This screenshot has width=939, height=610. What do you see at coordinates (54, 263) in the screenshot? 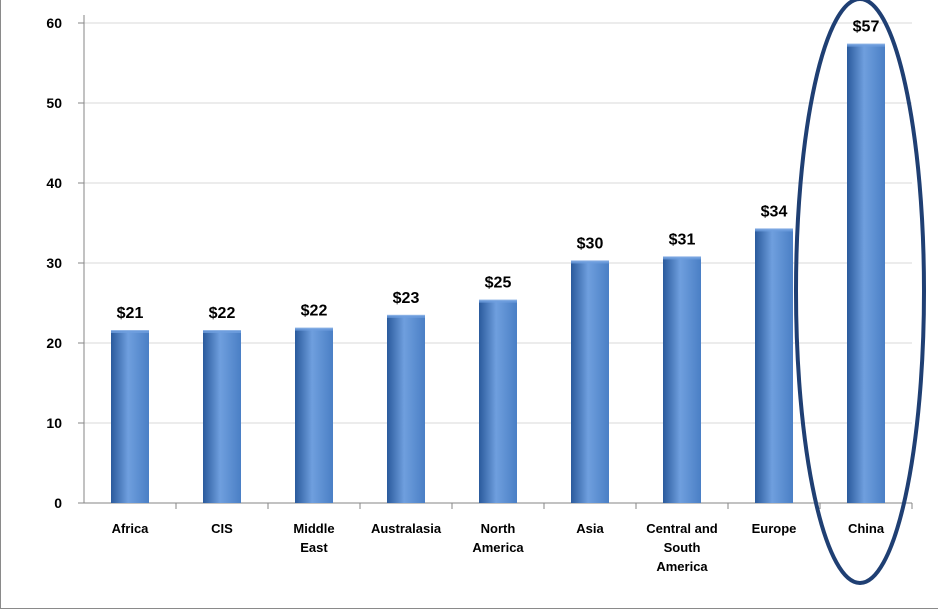
I see `y-tick-label: 30` at bounding box center [54, 263].